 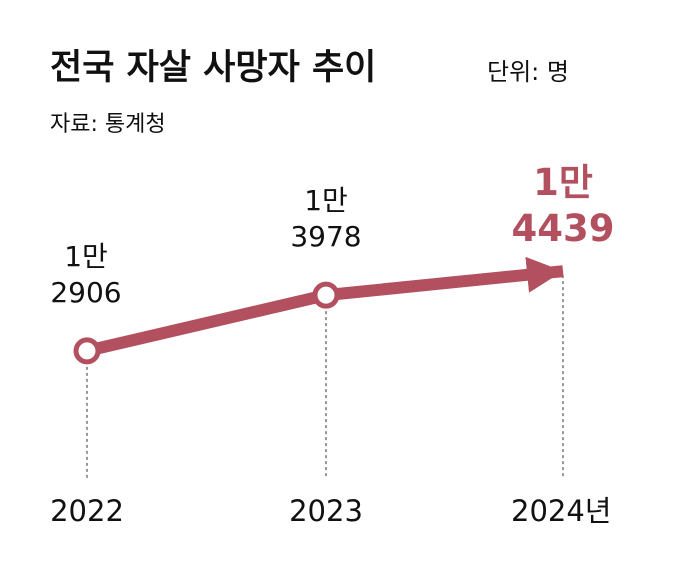 I want to click on x-tick-label: 2022, so click(x=87, y=511).